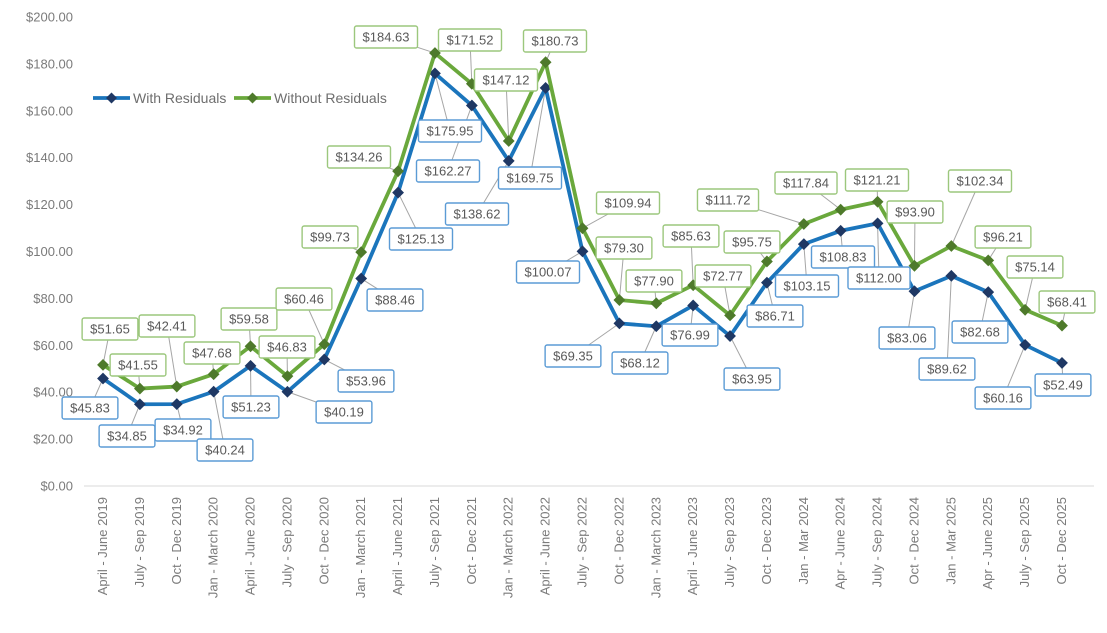  I want to click on x-axis-tick-label: July - Sep 2021, so click(434, 542).